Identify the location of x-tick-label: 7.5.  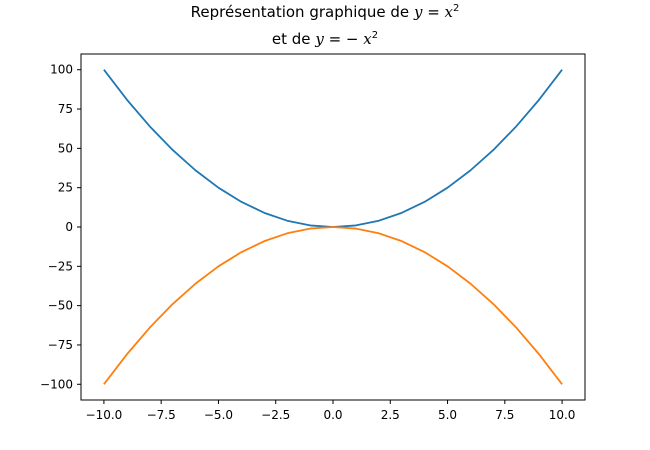
(504, 415).